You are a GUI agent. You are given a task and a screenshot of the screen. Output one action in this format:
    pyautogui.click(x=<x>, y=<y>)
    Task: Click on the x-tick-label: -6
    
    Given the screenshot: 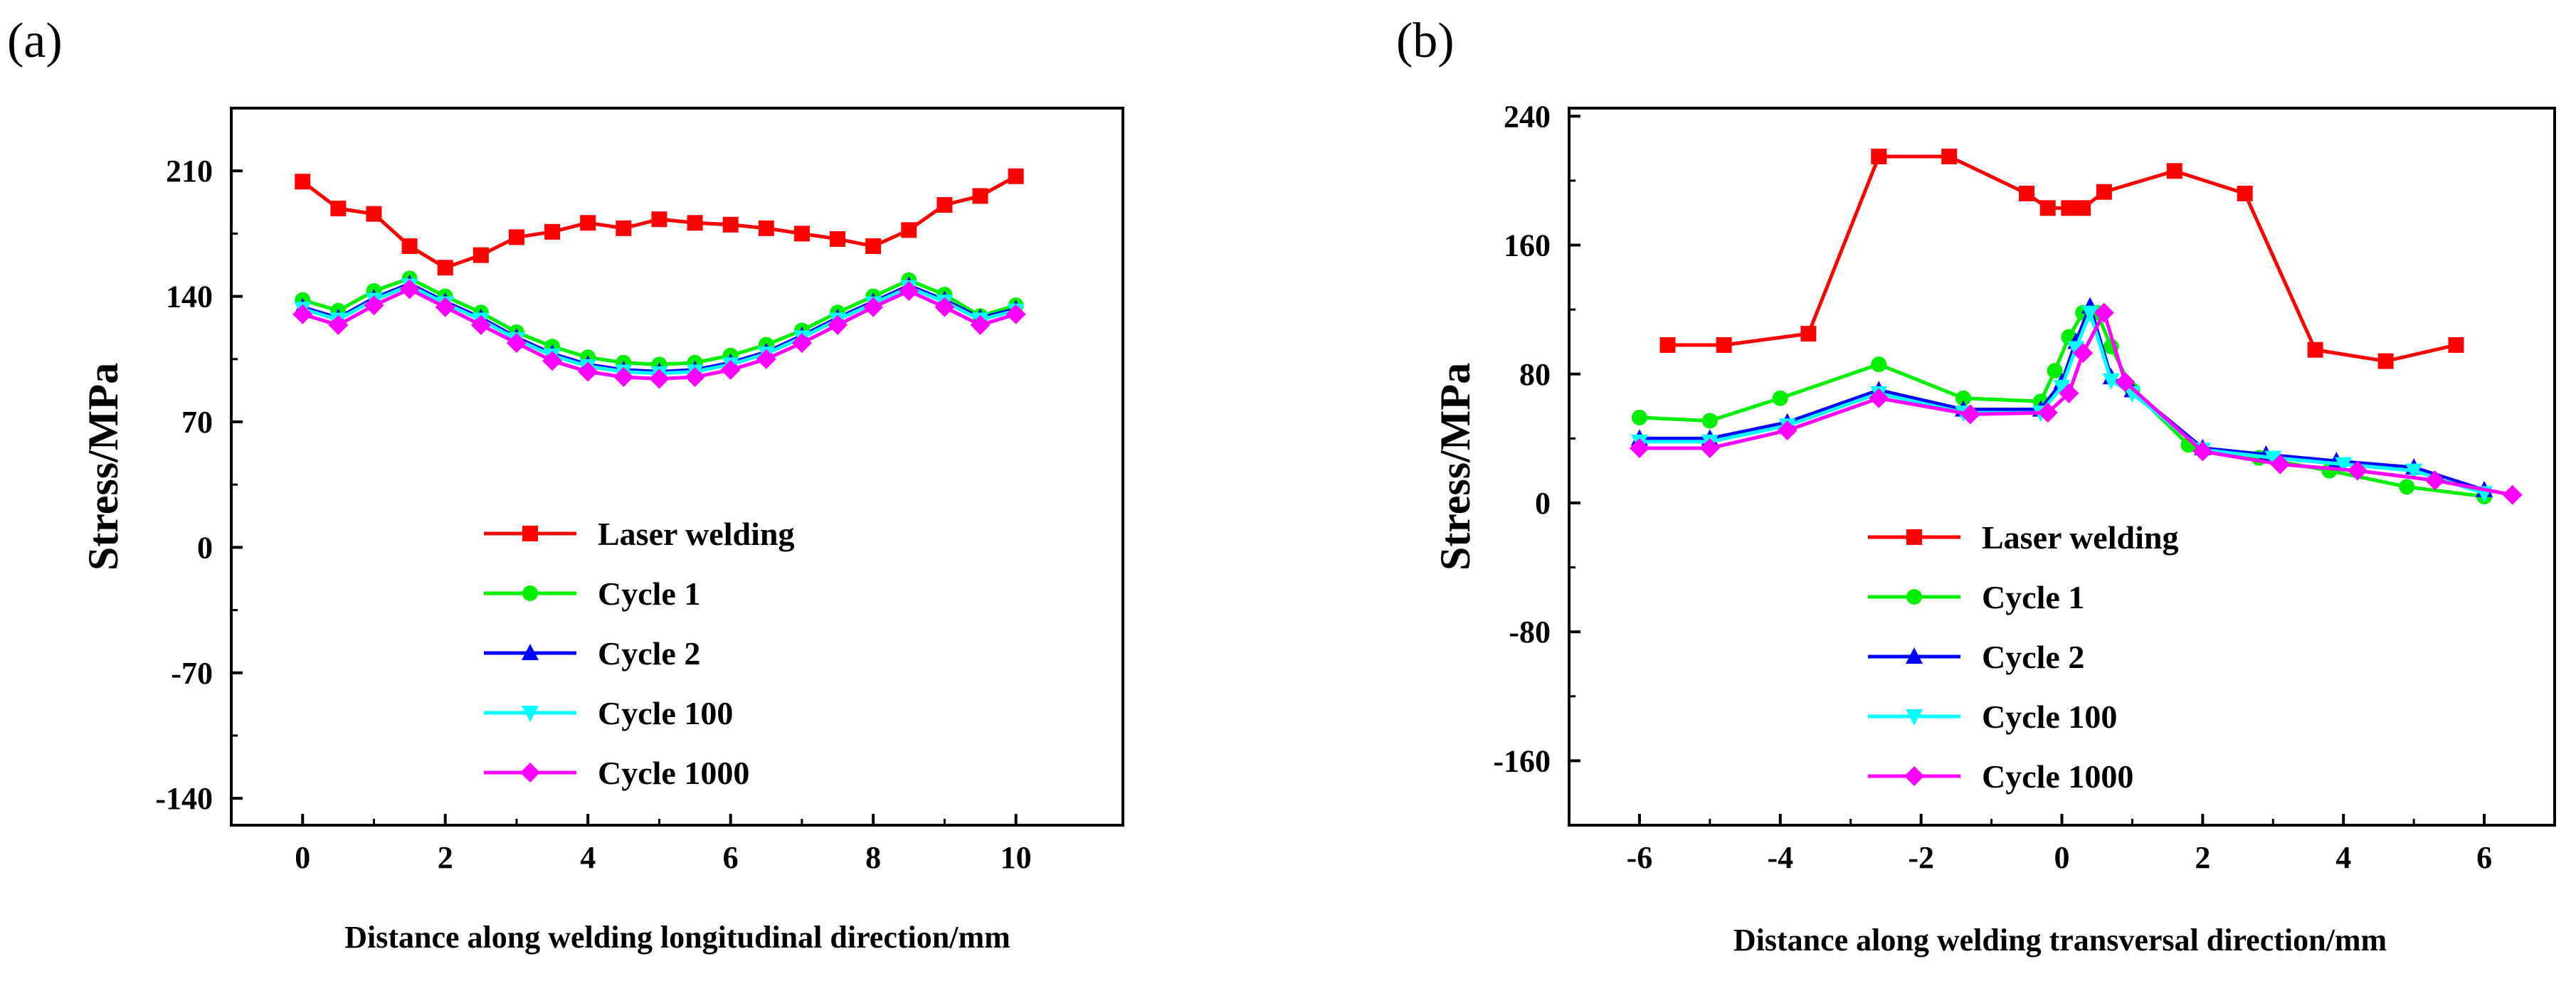 What is the action you would take?
    pyautogui.click(x=1640, y=858)
    